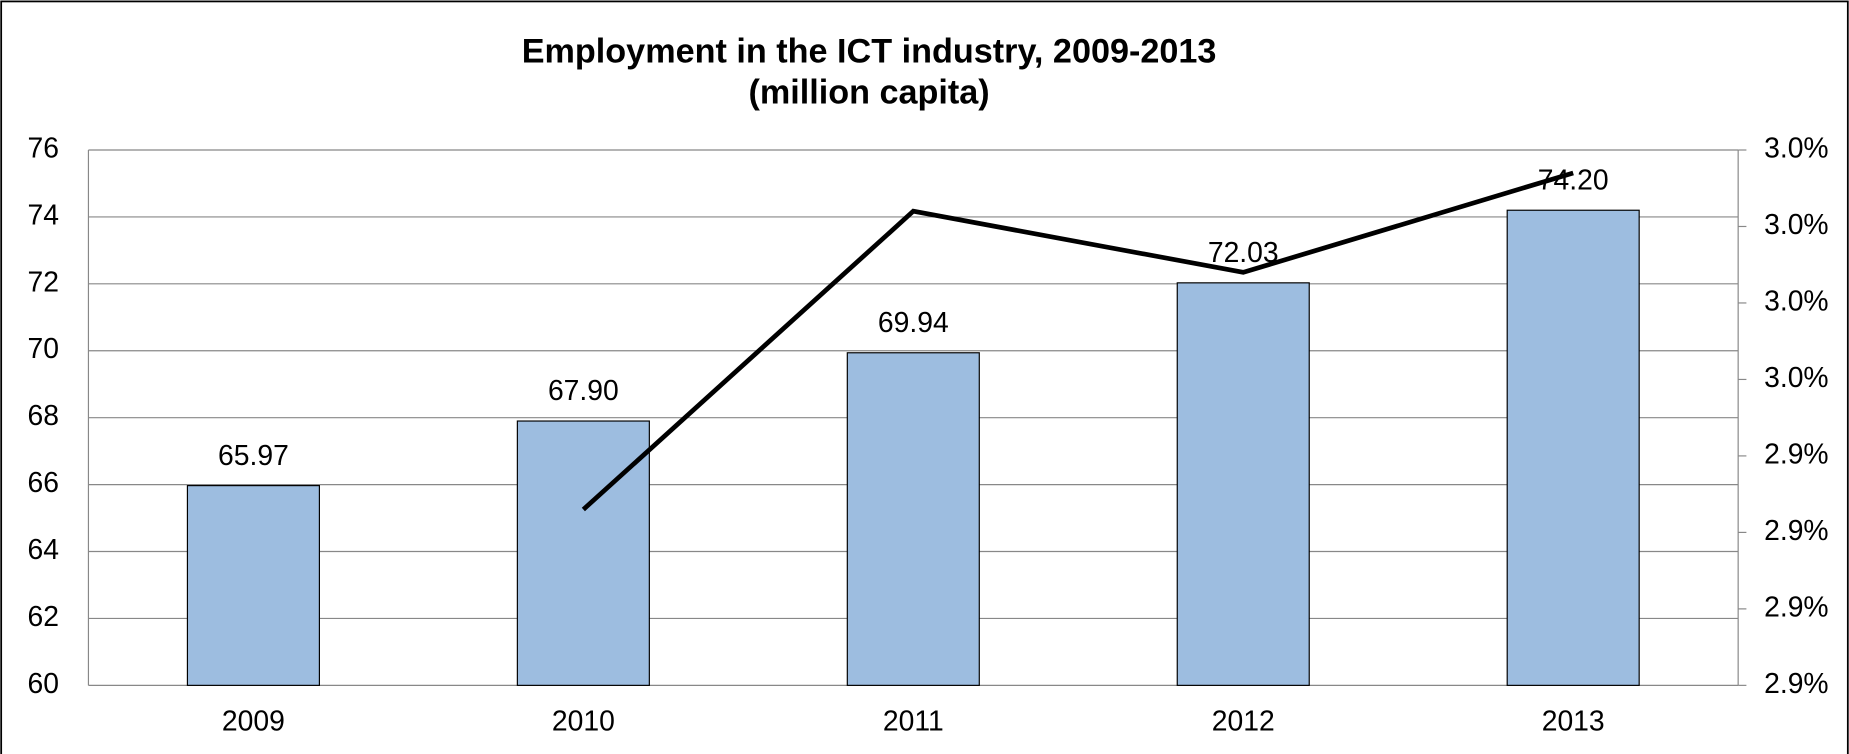 The image size is (1849, 754). Describe the element at coordinates (42, 214) in the screenshot. I see `y-tick-label: 74` at that location.